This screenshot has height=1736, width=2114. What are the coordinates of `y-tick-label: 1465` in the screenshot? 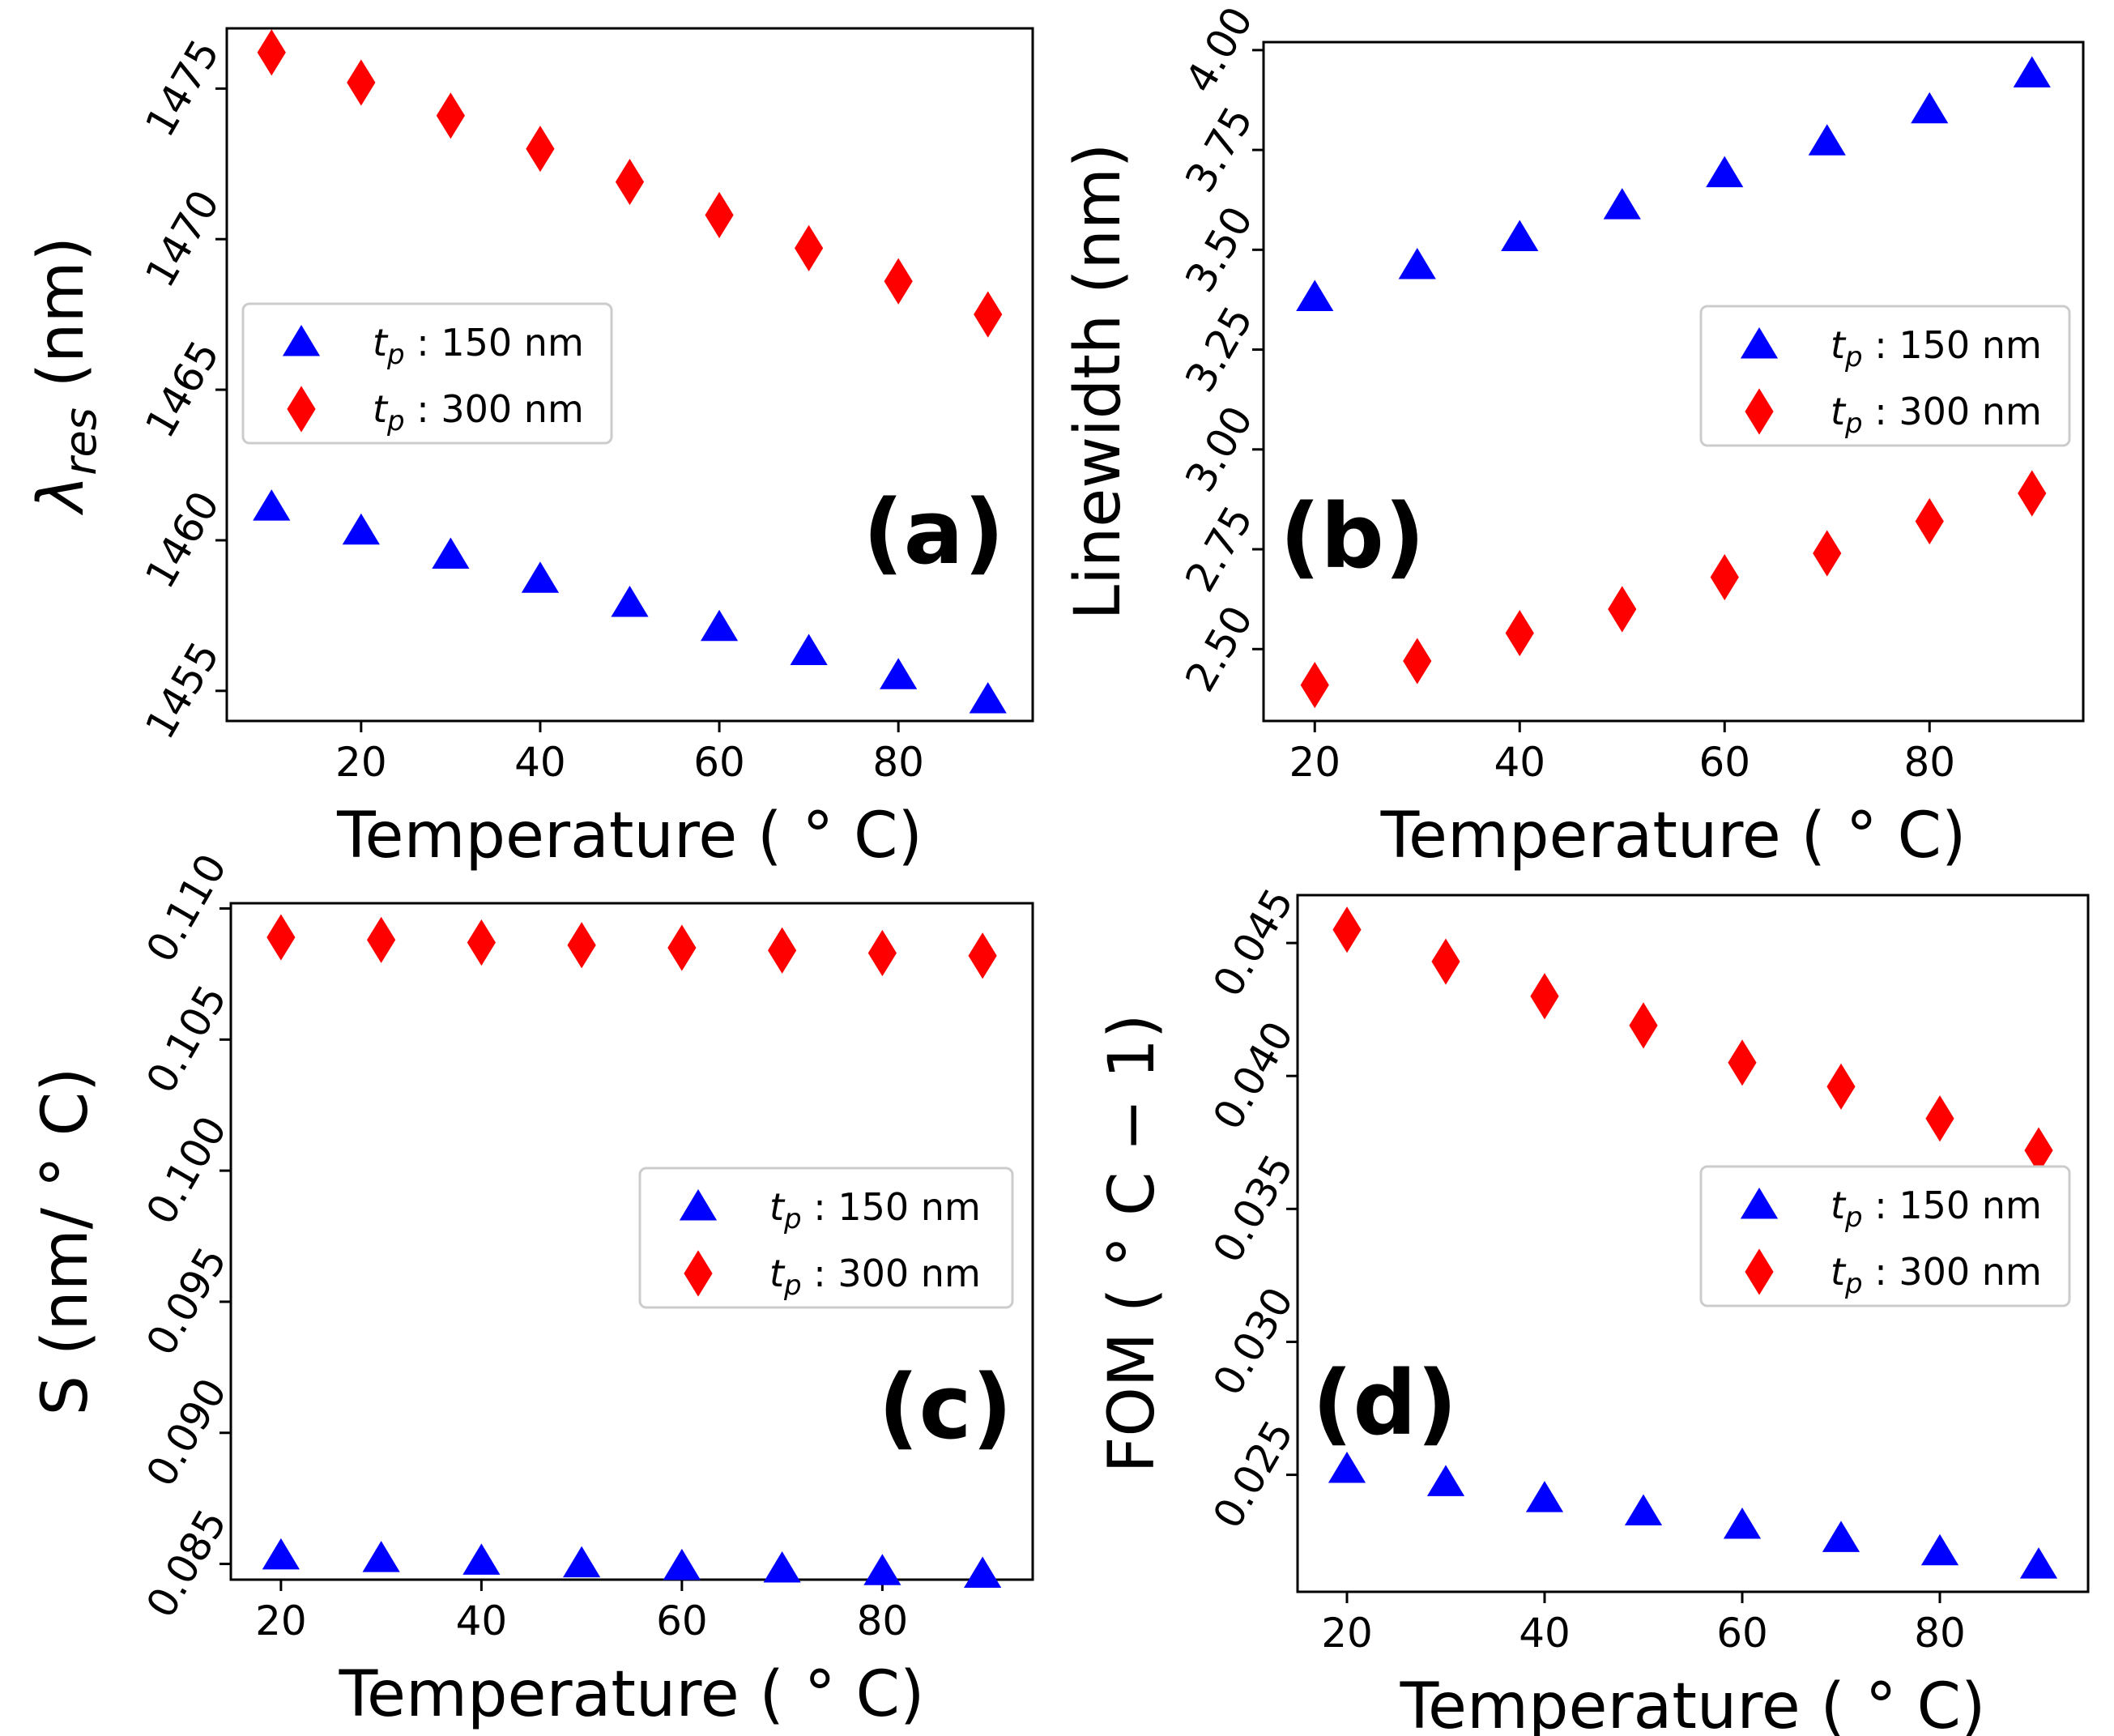 It's located at (182, 389).